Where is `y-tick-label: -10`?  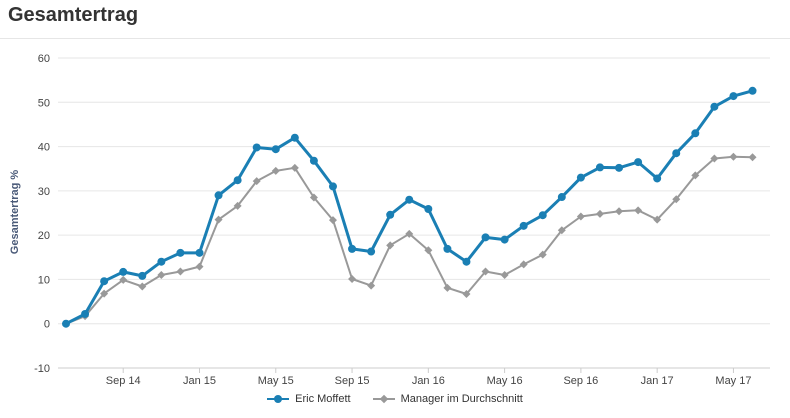
y-tick-label: -10 is located at coordinates (42, 369).